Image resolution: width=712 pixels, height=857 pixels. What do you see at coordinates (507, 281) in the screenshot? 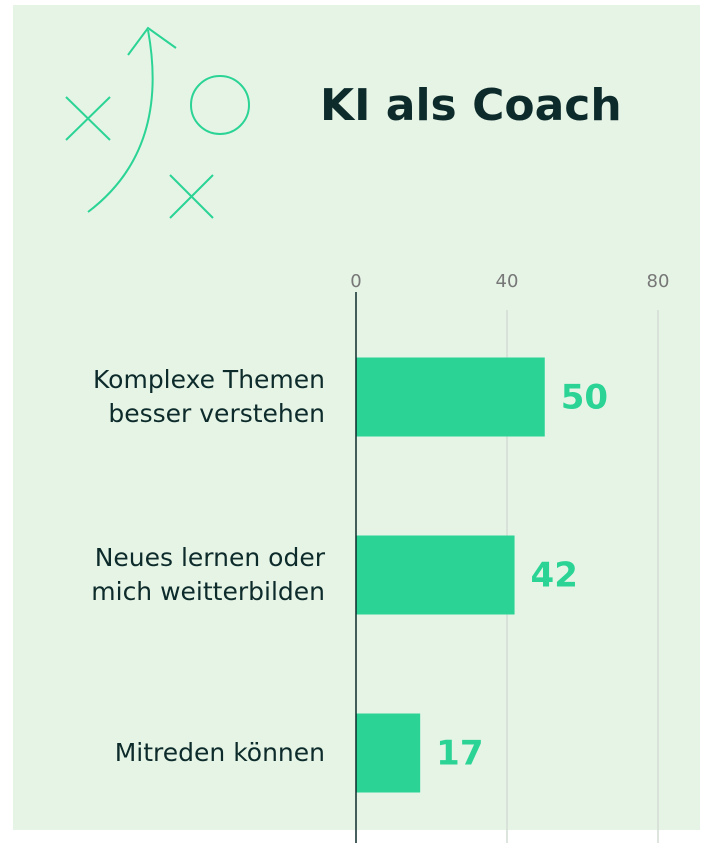
I see `x-tick-label: 40` at bounding box center [507, 281].